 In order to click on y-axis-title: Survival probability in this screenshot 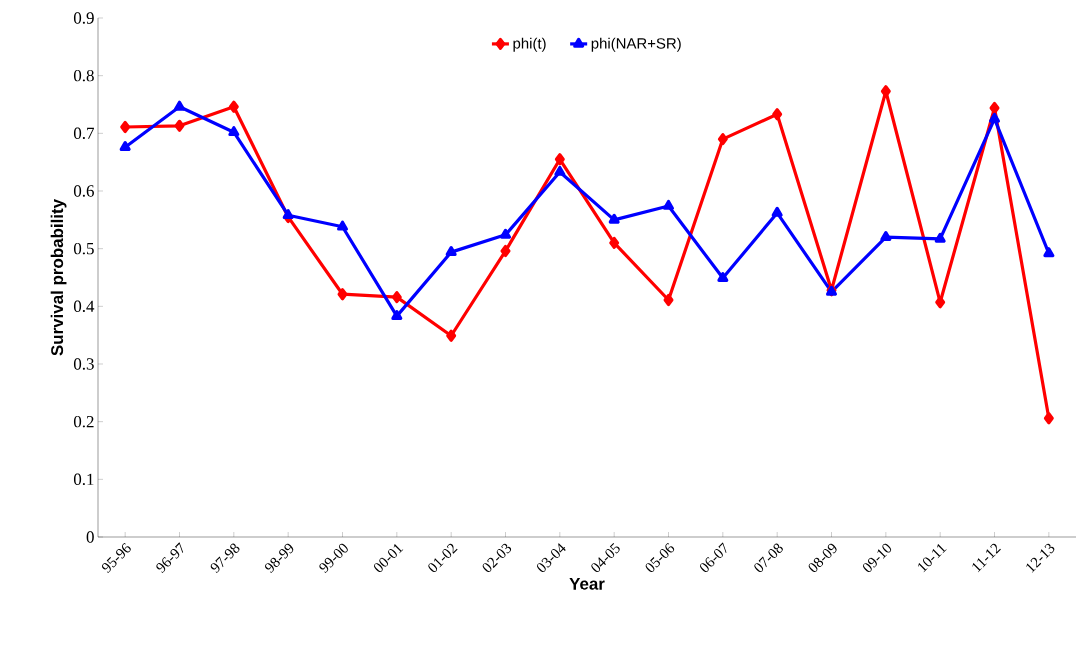, I will do `click(58, 277)`.